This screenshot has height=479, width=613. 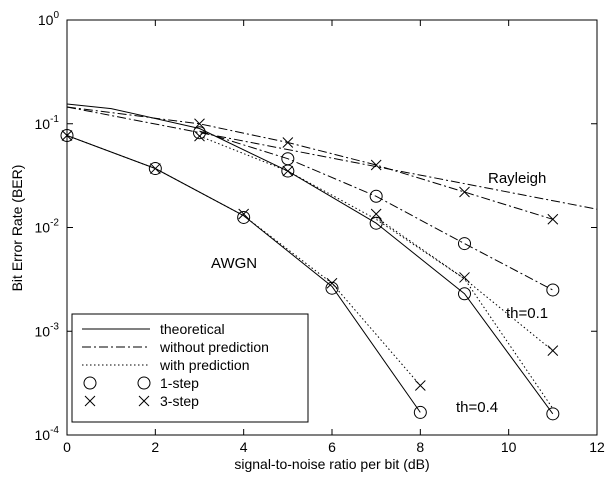 What do you see at coordinates (67, 447) in the screenshot?
I see `x-tick-label: 0` at bounding box center [67, 447].